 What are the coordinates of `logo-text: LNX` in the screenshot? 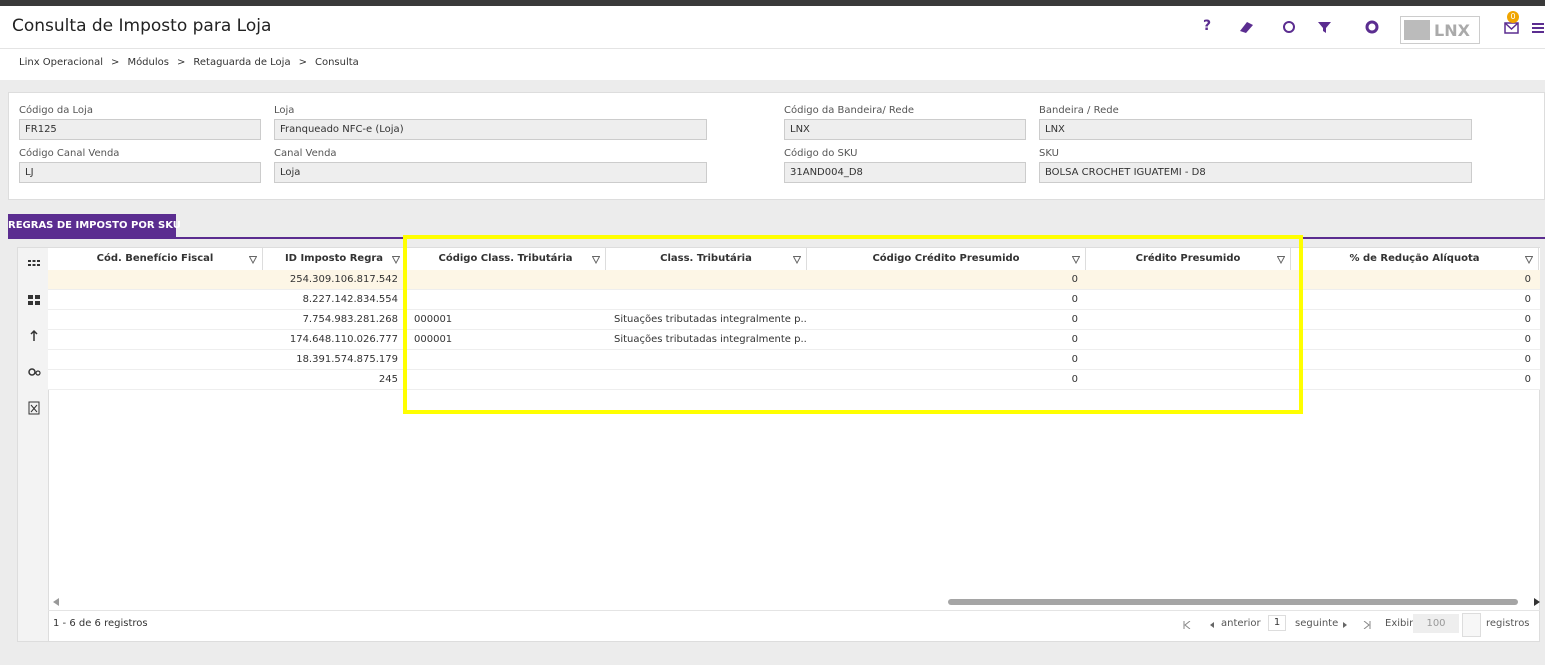 It's located at (1452, 30).